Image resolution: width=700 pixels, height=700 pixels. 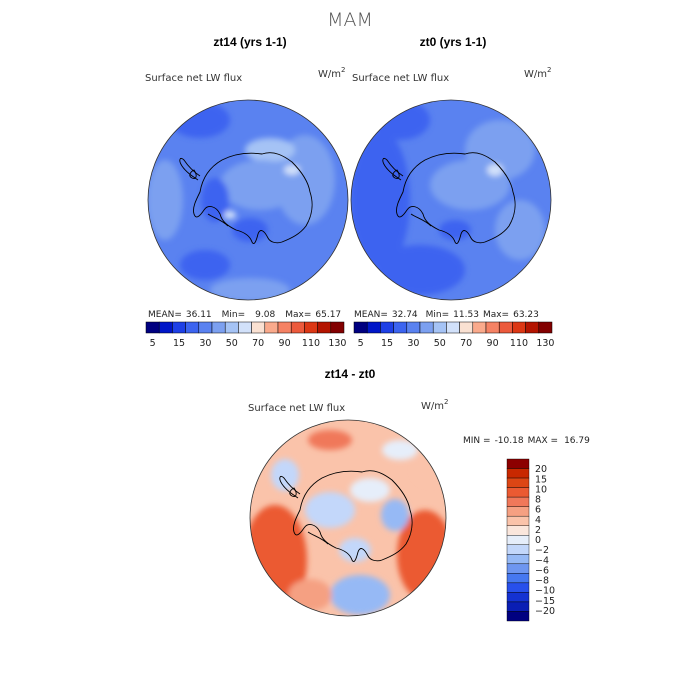 I want to click on colorbar-tick-label: 10, so click(x=541, y=489).